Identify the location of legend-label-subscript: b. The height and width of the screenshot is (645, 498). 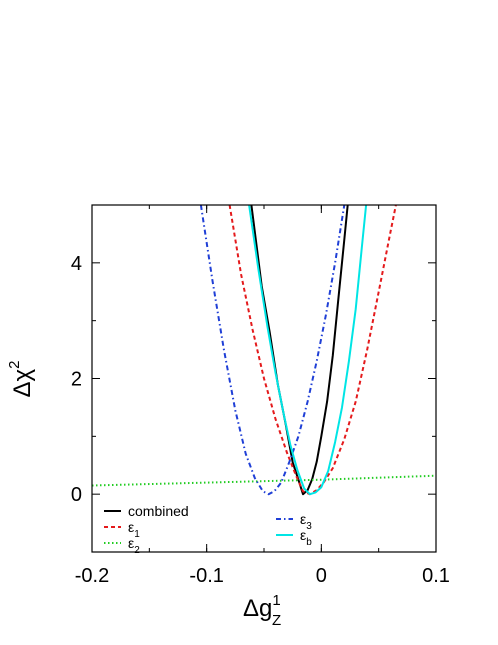
(309, 542).